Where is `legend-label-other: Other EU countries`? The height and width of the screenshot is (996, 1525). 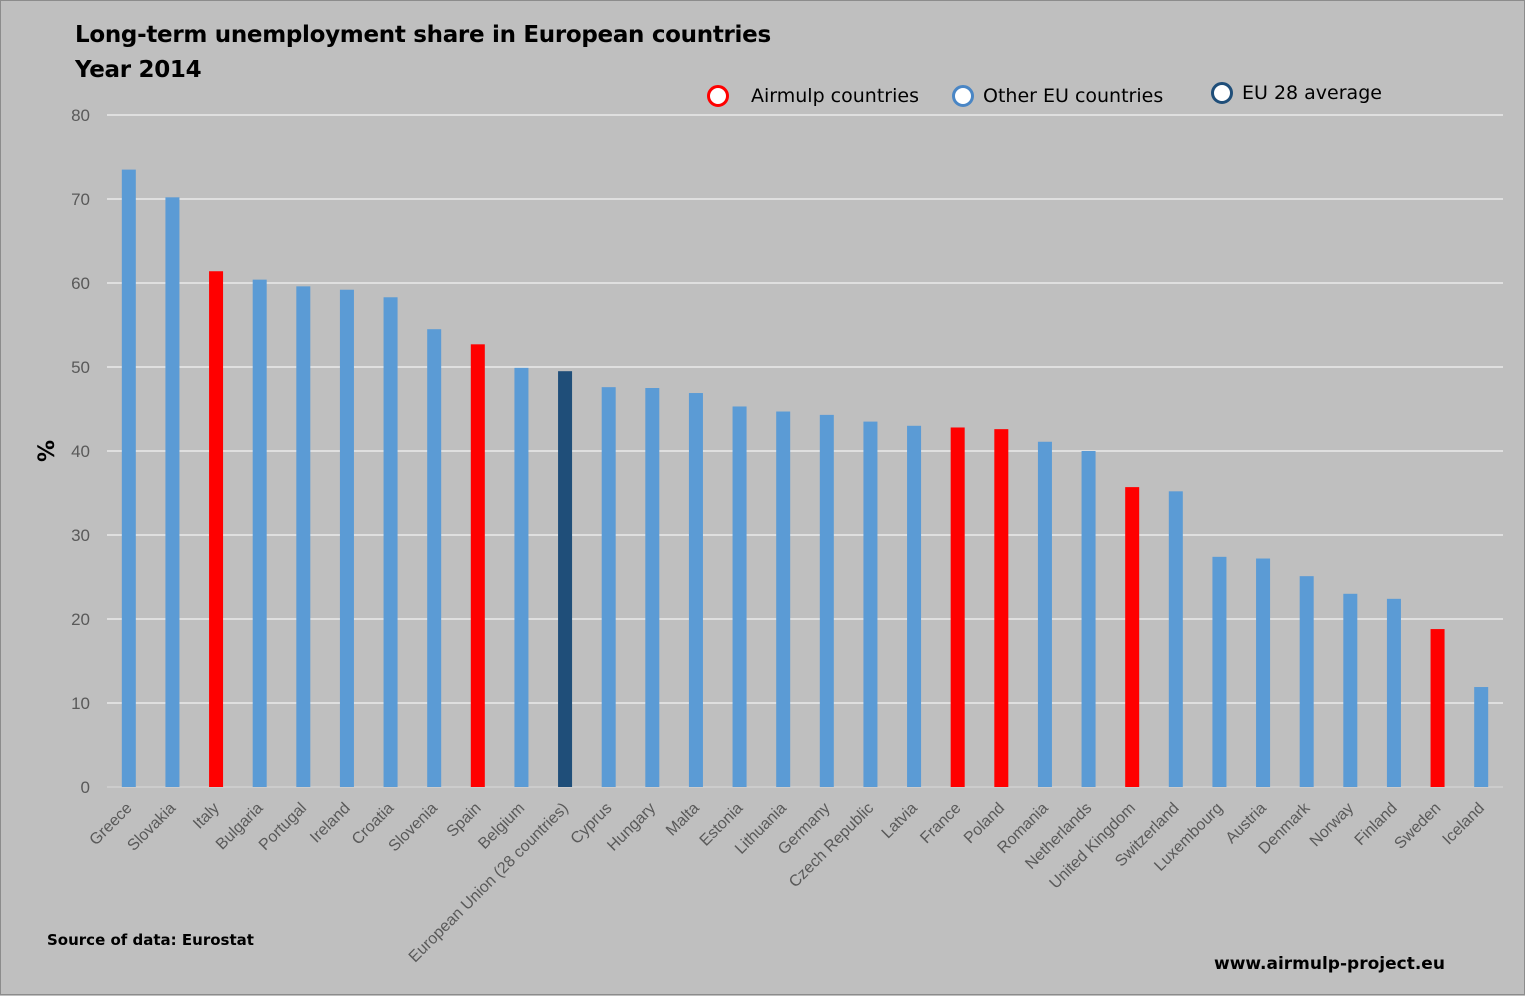
legend-label-other: Other EU countries is located at coordinates (1073, 96).